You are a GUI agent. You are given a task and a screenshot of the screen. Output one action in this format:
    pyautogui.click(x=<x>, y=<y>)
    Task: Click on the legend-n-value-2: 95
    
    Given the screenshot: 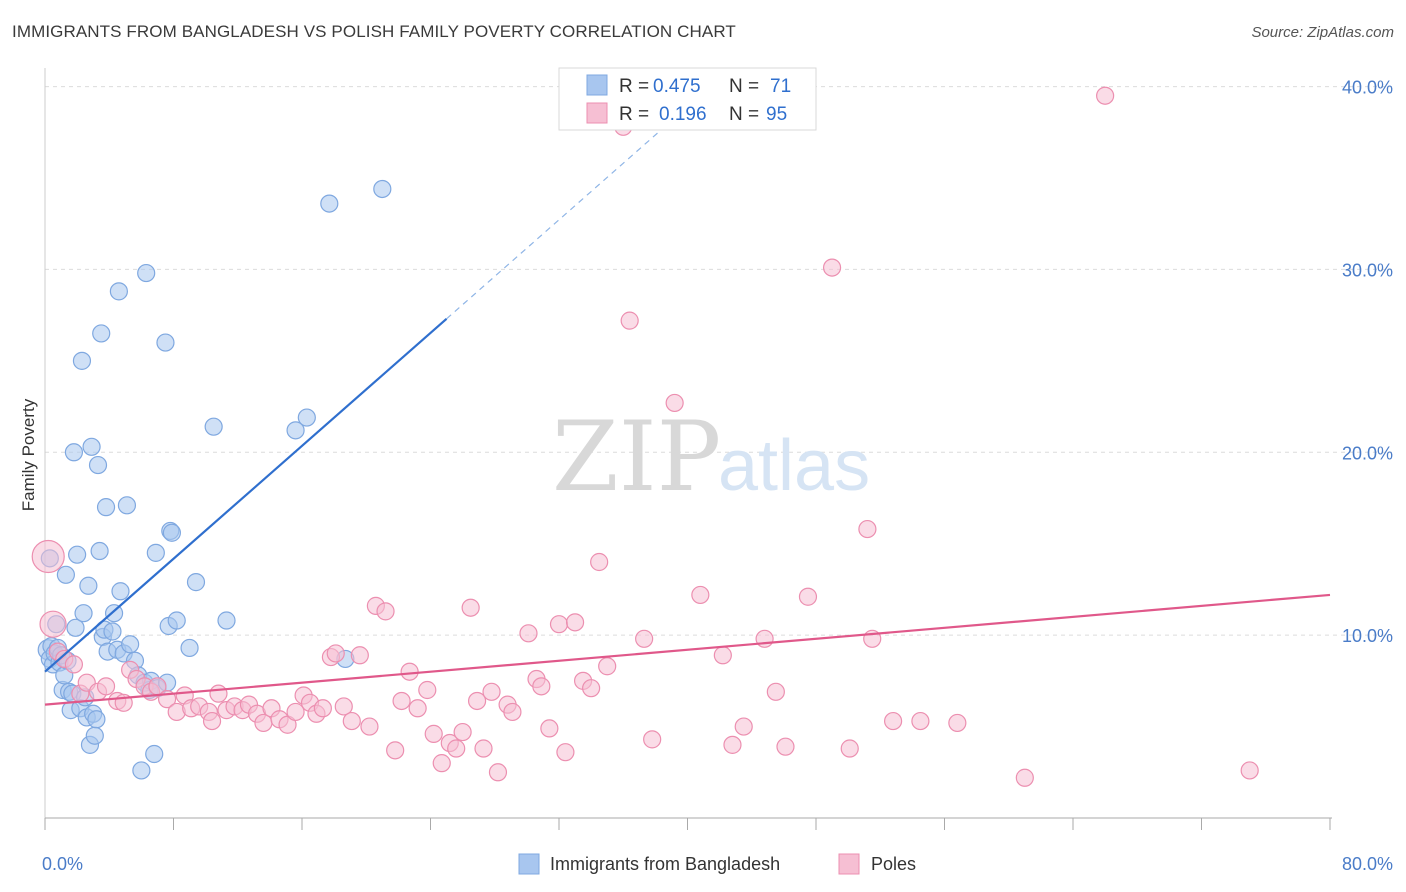 What is the action you would take?
    pyautogui.click(x=776, y=114)
    